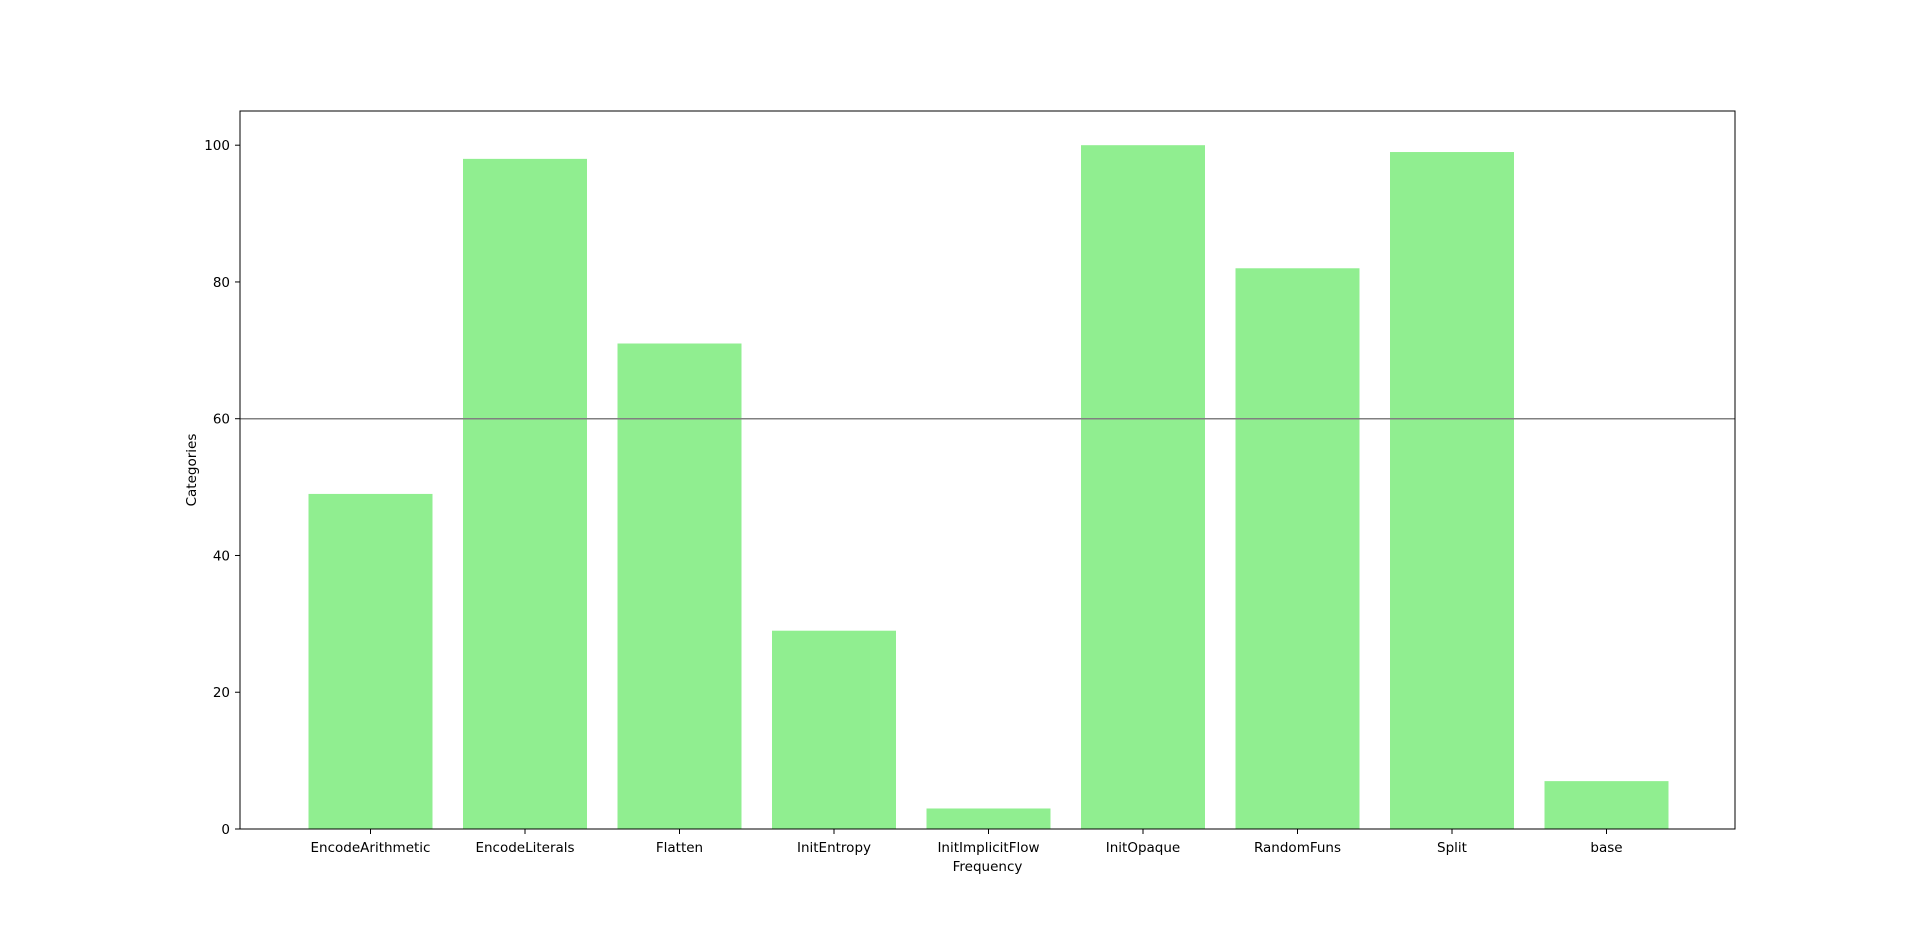 The image size is (1920, 927). What do you see at coordinates (371, 848) in the screenshot?
I see `x-tick-label: EncodeArithmetic` at bounding box center [371, 848].